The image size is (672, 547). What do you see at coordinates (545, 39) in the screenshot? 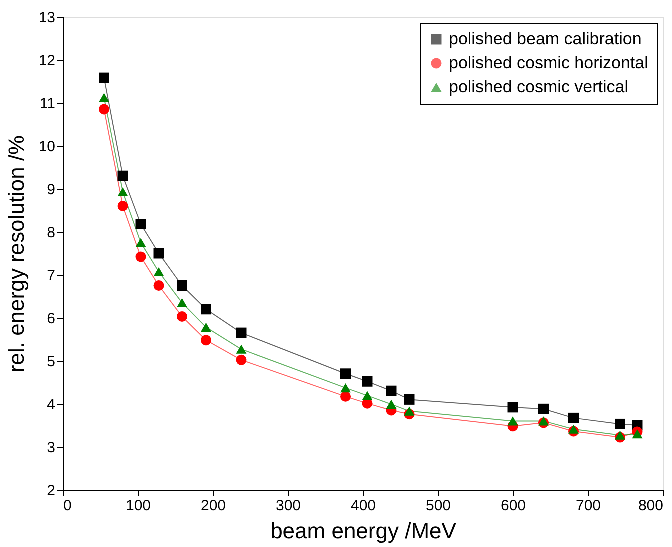
I see `legend-label: polished beam calibration` at bounding box center [545, 39].